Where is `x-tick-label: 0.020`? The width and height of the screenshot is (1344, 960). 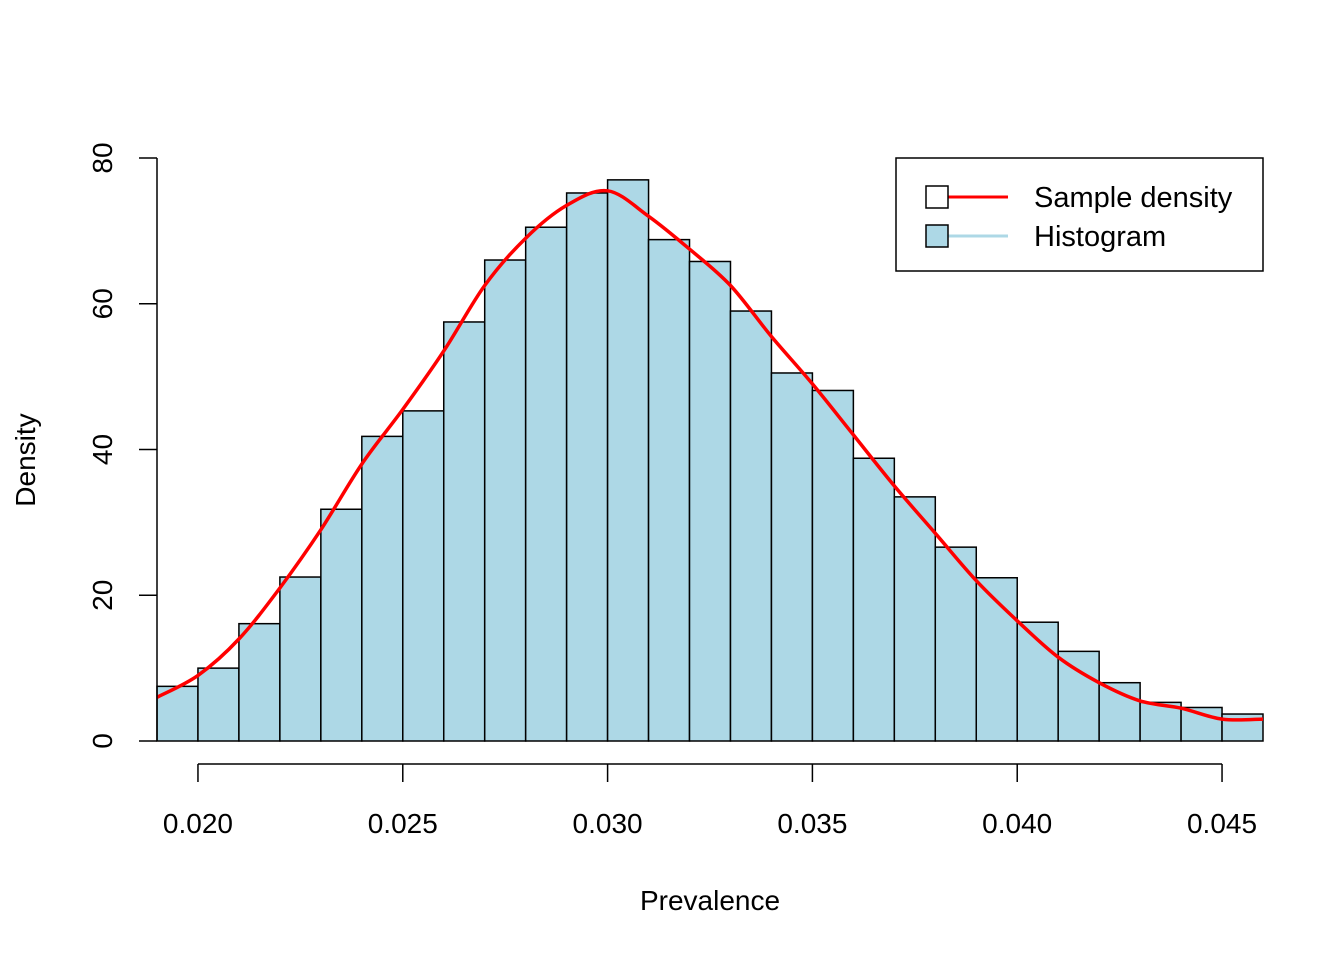
x-tick-label: 0.020 is located at coordinates (198, 823).